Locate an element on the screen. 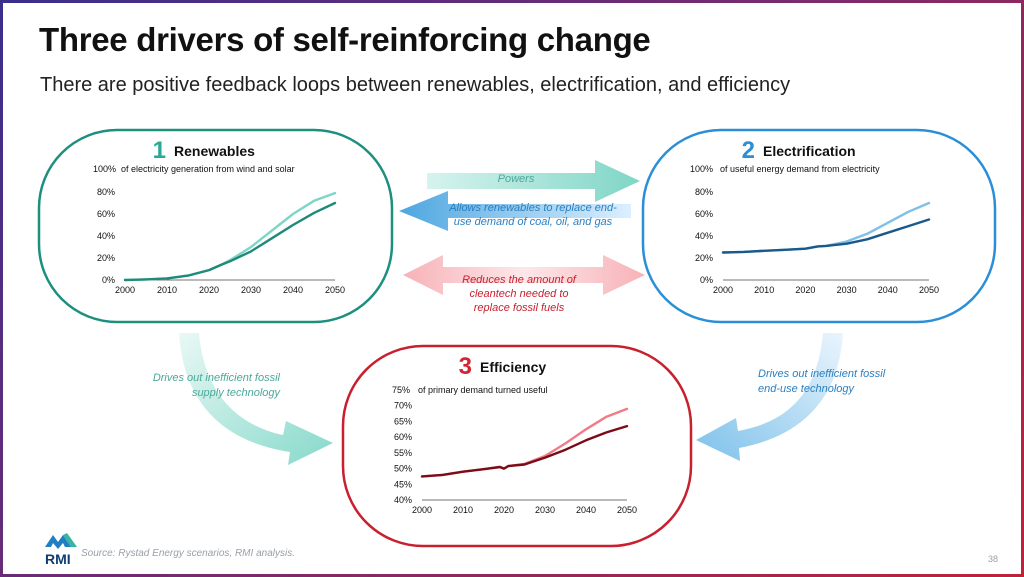 The width and height of the screenshot is (1024, 577). arrow-reduces is located at coordinates (524, 275).